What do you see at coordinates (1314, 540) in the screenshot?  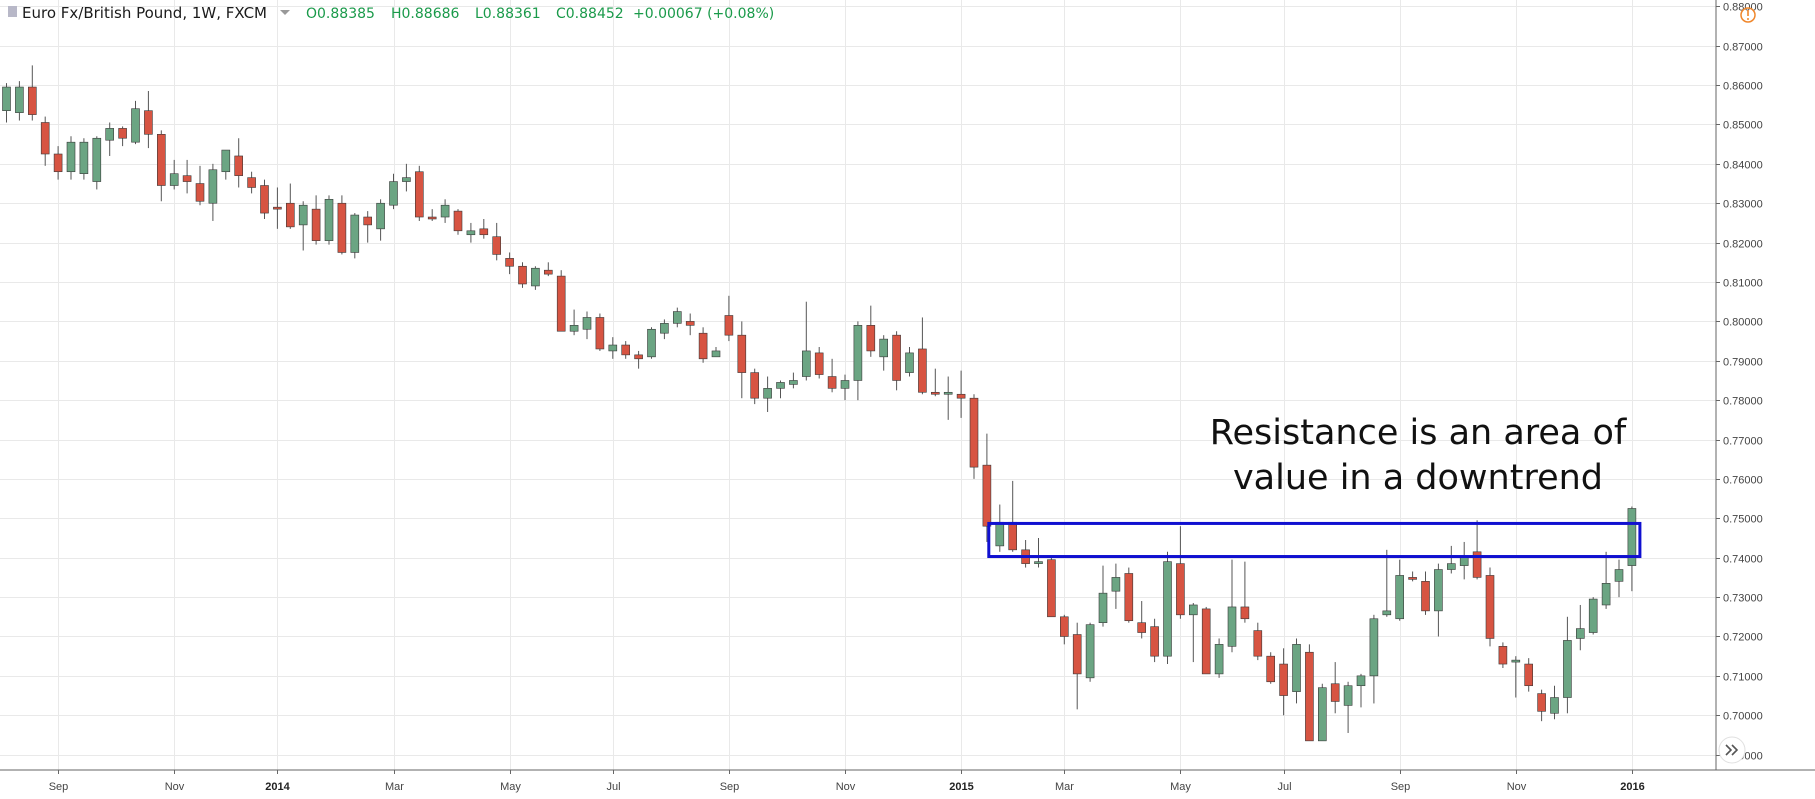 I see `resistance-zone-rectangle` at bounding box center [1314, 540].